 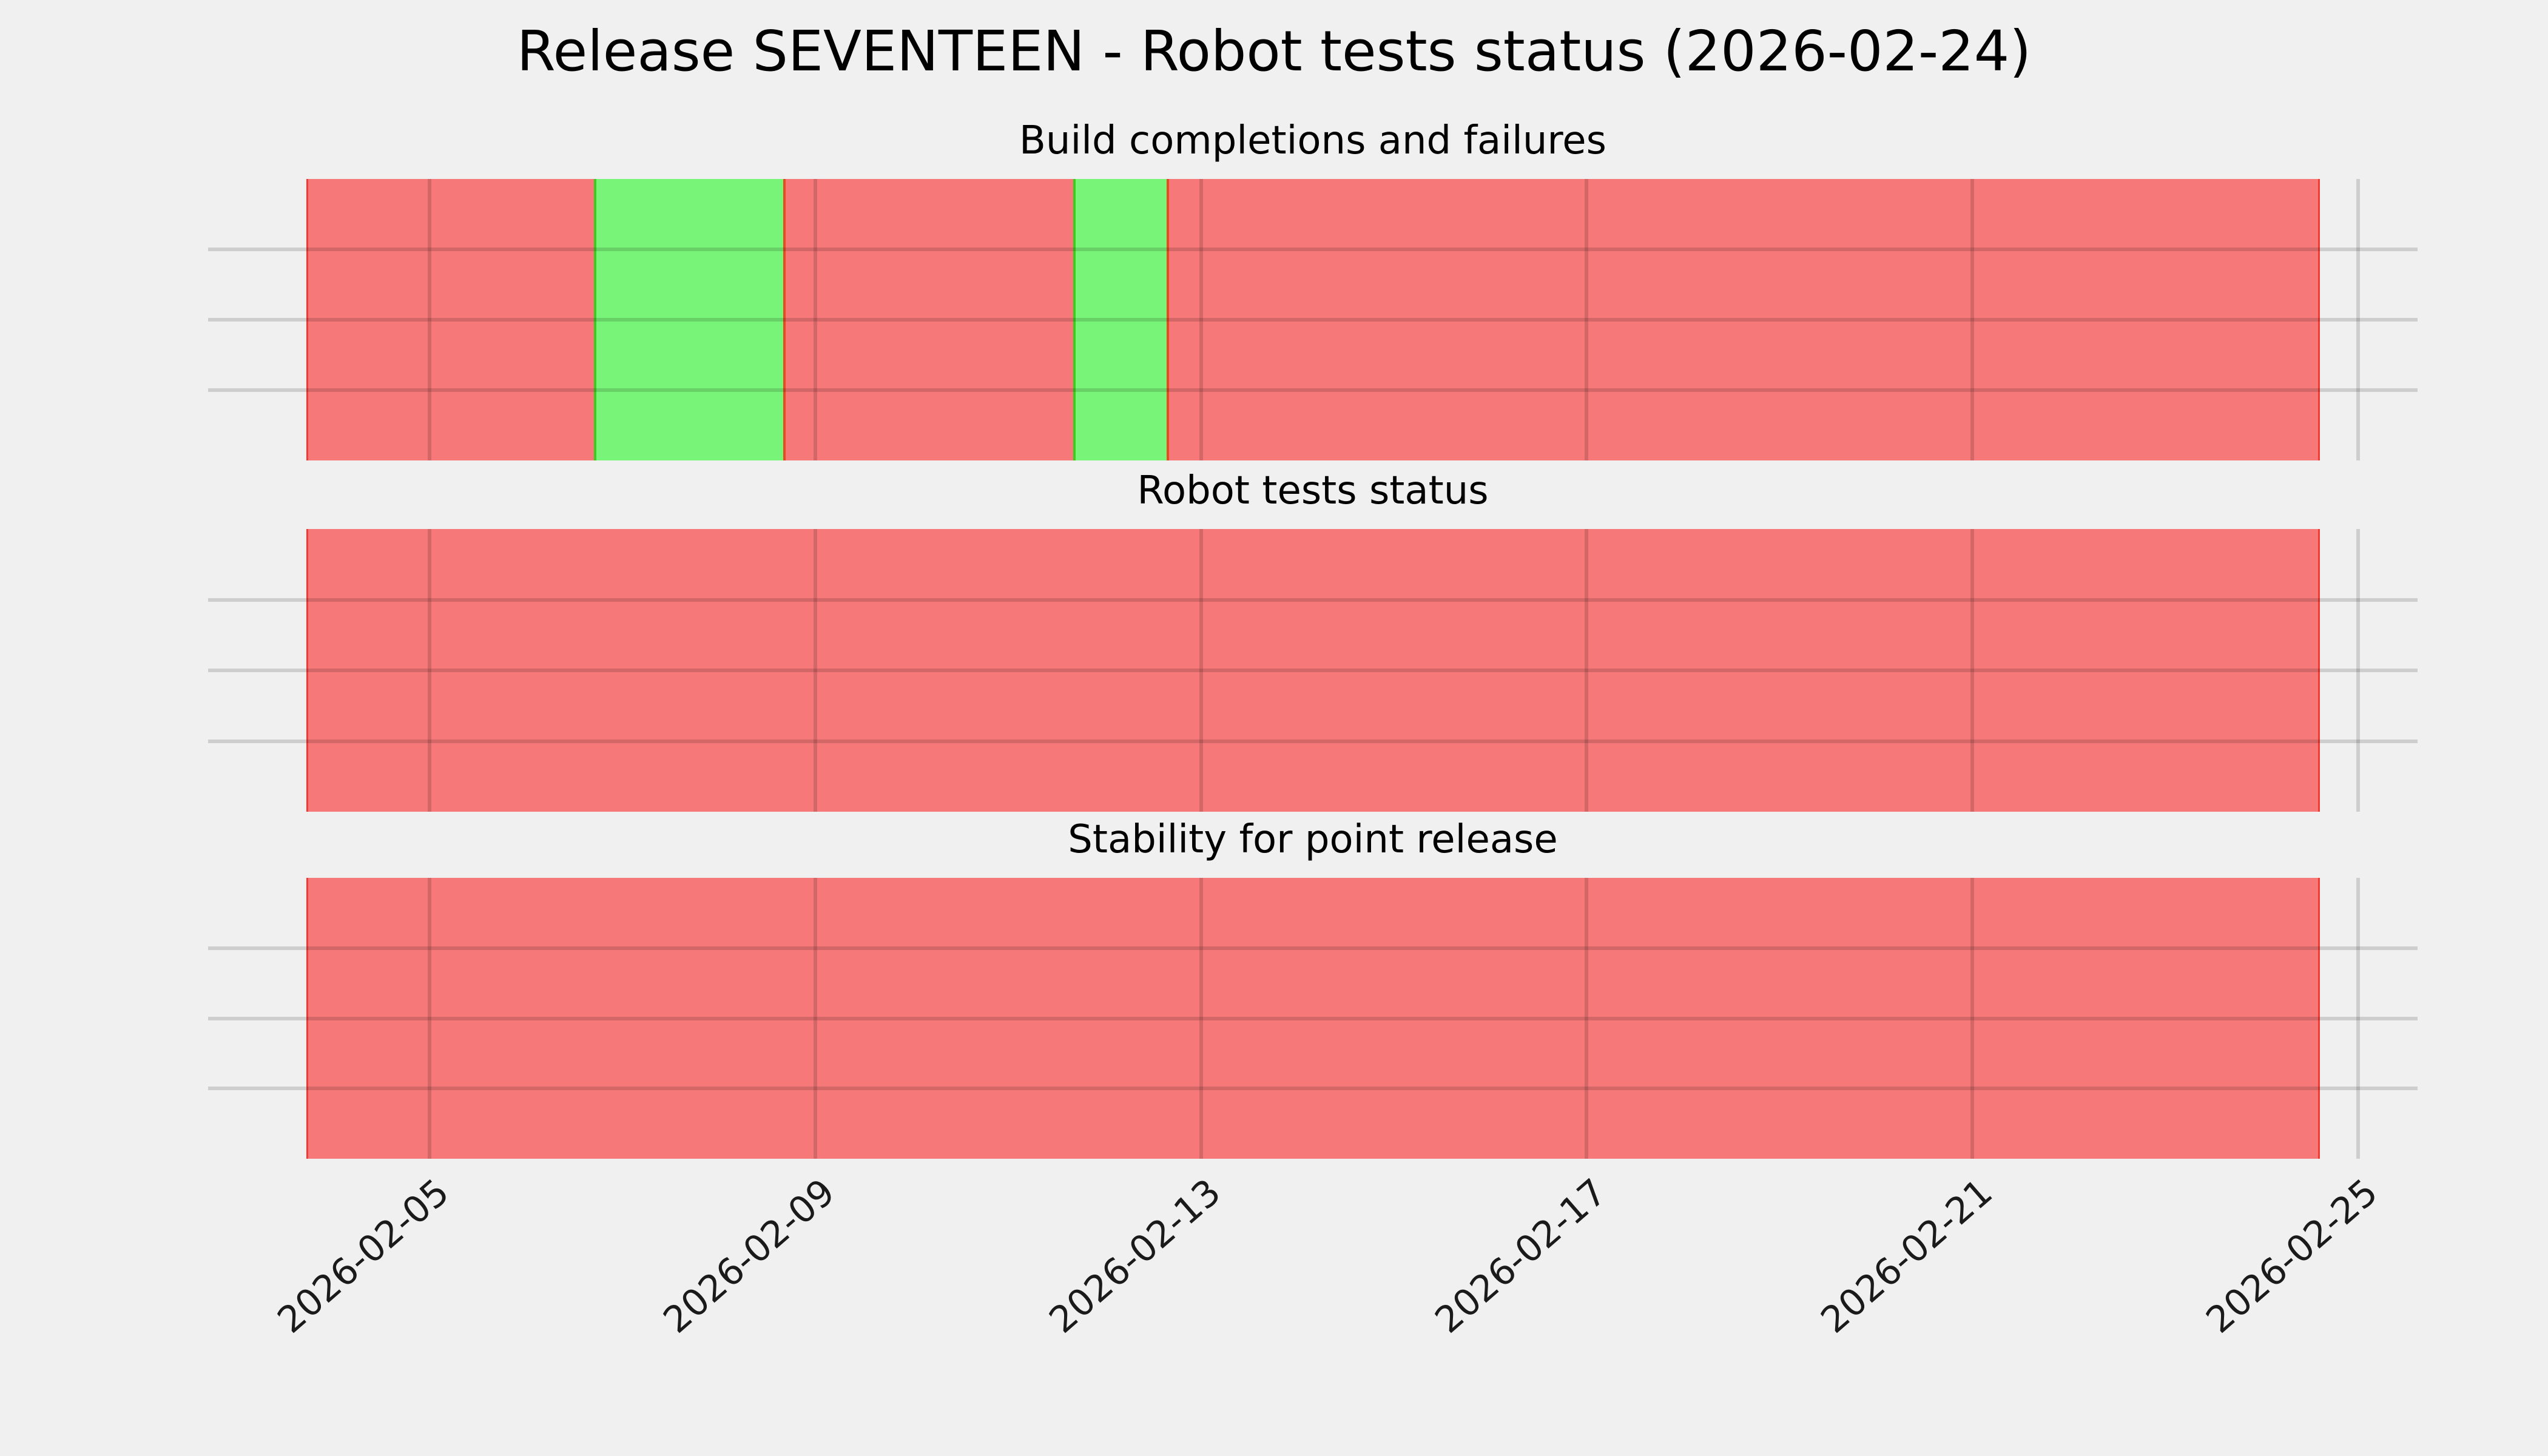 What do you see at coordinates (1907, 1256) in the screenshot?
I see `x-tick-label: 2026-02-21` at bounding box center [1907, 1256].